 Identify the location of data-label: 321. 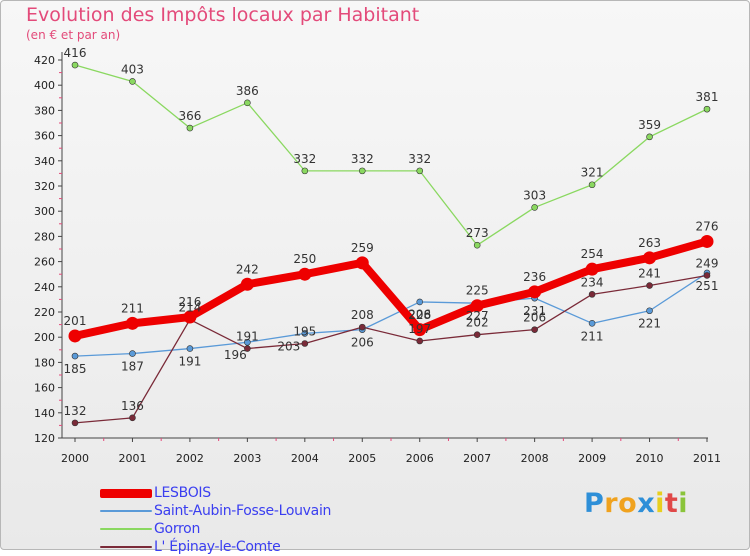
(592, 173).